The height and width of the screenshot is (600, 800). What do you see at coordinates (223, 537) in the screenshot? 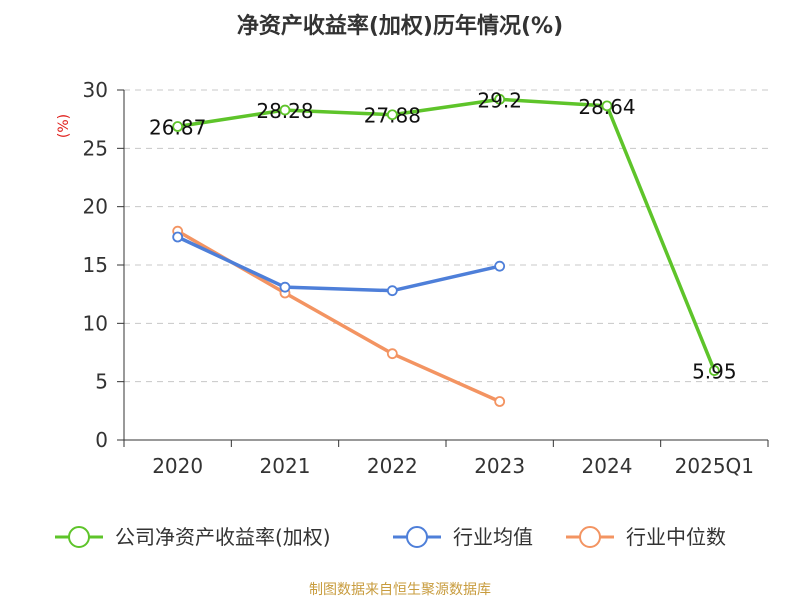
I see `legend-label: 公司净资产收益率(加权)` at bounding box center [223, 537].